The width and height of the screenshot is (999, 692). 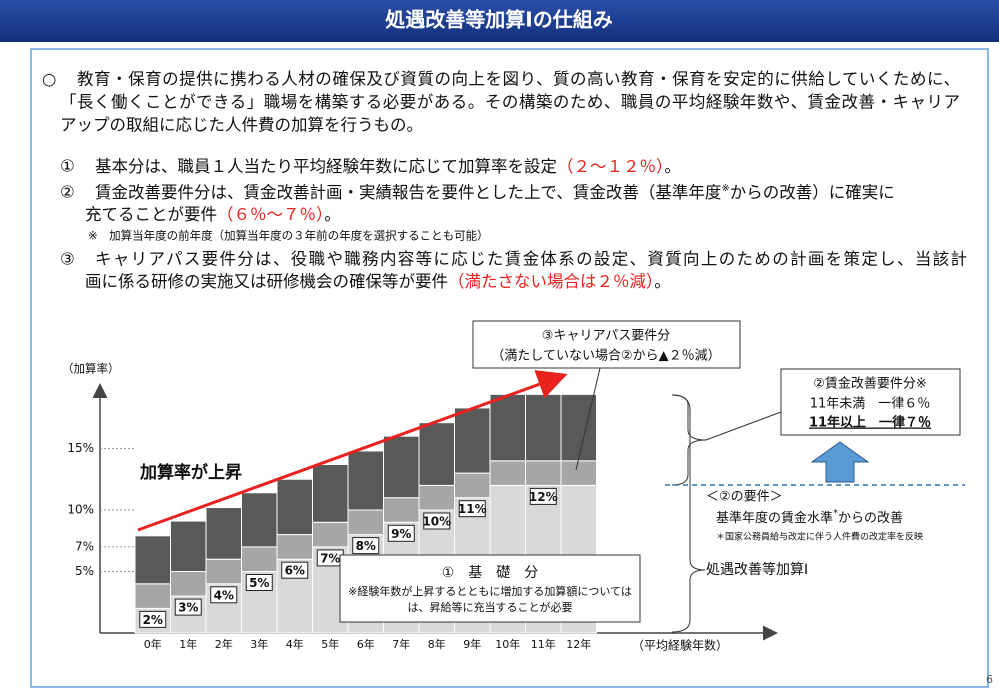 I want to click on requirement-part: 基準年度の賃金水準, so click(x=774, y=518).